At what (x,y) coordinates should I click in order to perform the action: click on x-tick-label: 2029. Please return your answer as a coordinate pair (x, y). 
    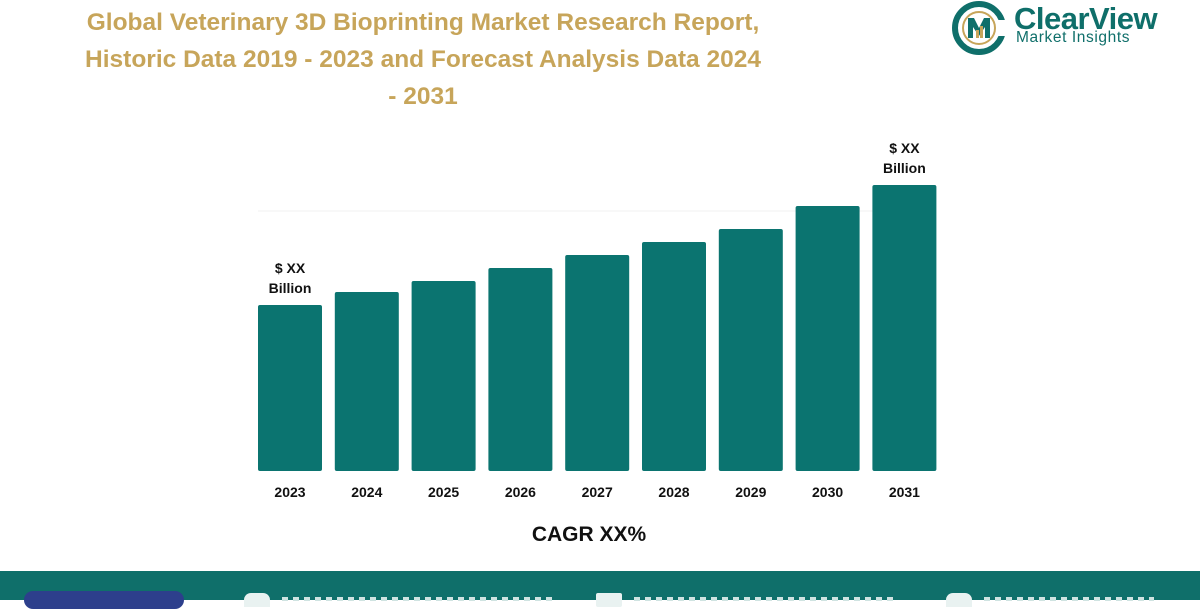
    Looking at the image, I should click on (750, 492).